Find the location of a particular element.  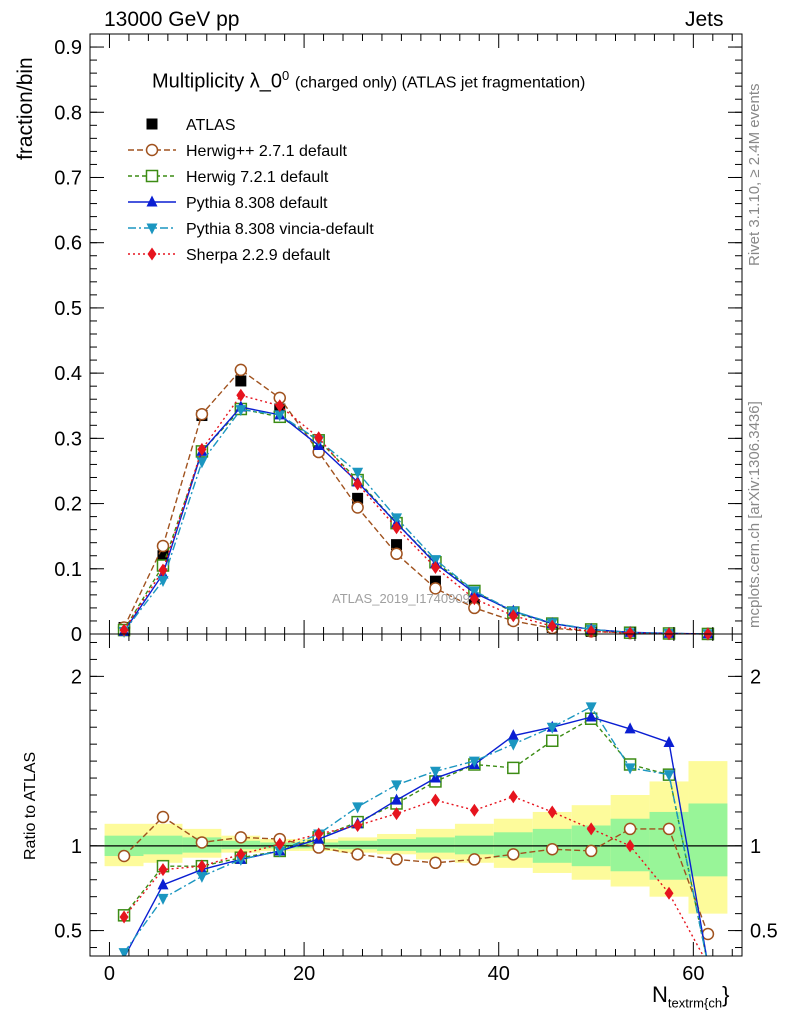

legend-label: Pythia 8.308 vincia-default is located at coordinates (280, 229).